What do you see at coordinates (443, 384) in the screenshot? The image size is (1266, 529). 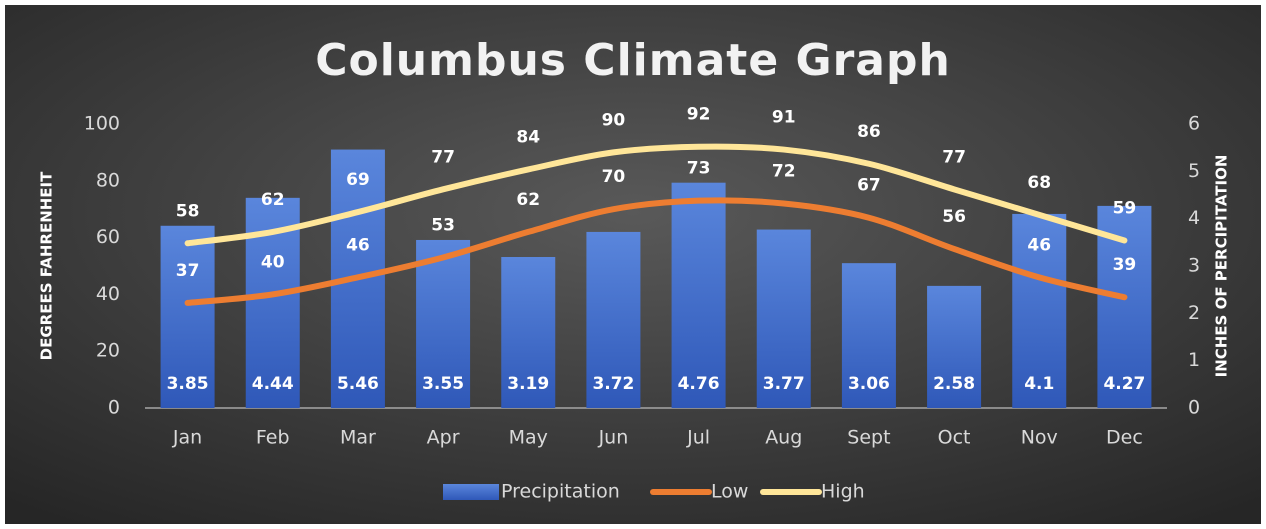 I see `bar-label: 3.55` at bounding box center [443, 384].